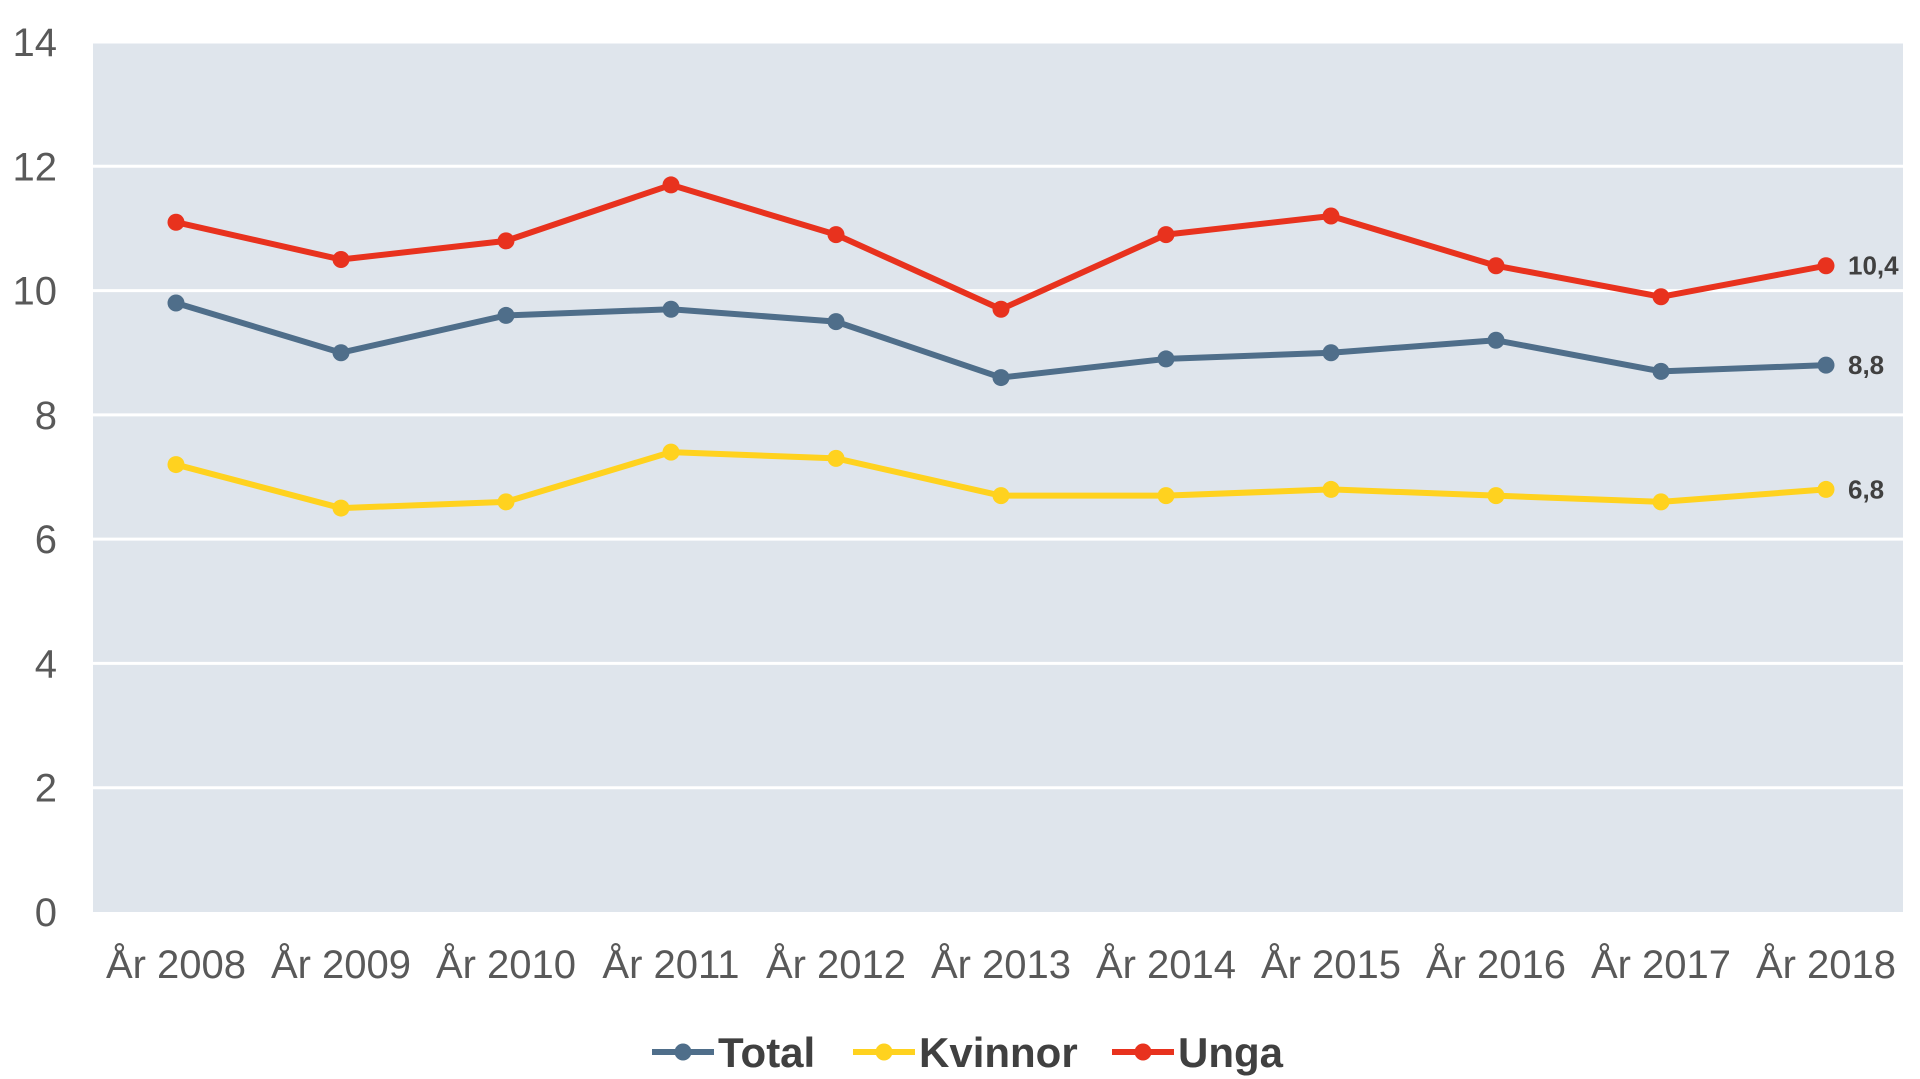 The height and width of the screenshot is (1079, 1920). I want to click on series-kvinnor, so click(1001, 480).